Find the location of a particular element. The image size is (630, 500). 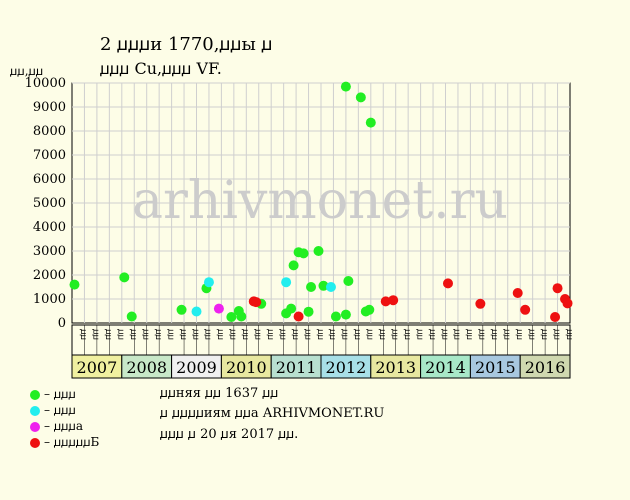

year-label: 2011 is located at coordinates (296, 367).